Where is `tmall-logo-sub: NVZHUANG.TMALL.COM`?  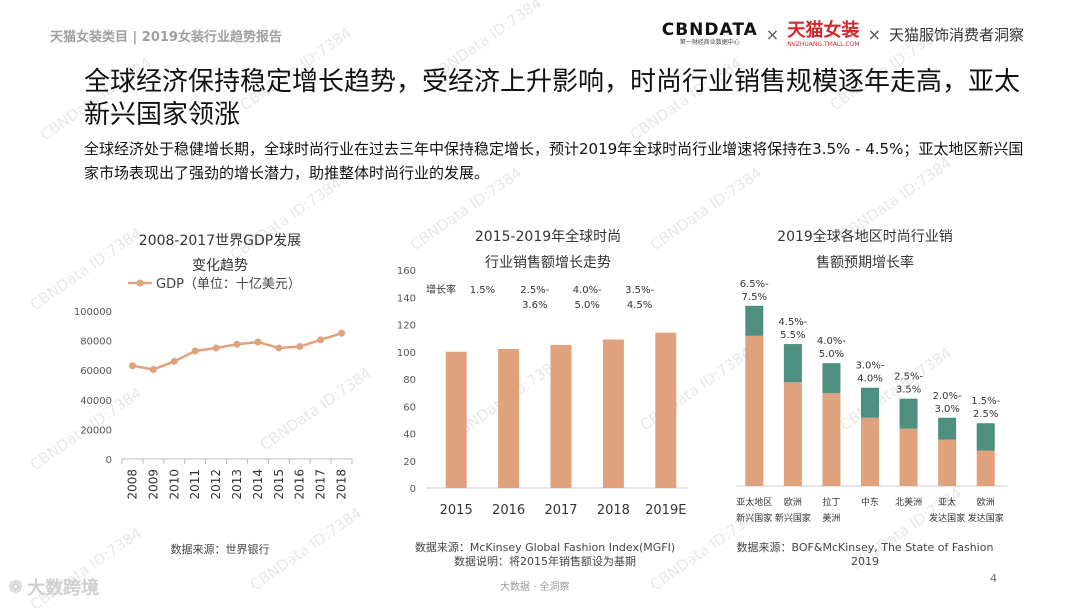 tmall-logo-sub: NVZHUANG.TMALL.COM is located at coordinates (823, 44).